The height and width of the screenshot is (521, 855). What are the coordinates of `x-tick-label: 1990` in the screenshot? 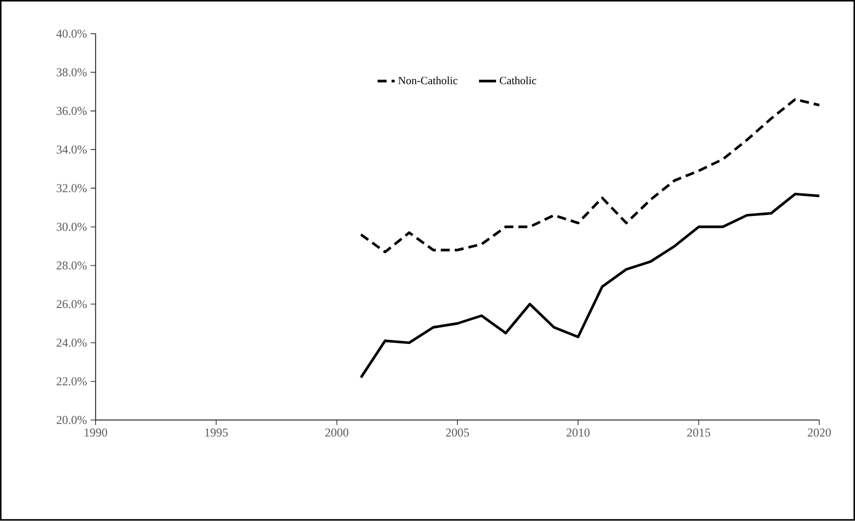 It's located at (96, 432).